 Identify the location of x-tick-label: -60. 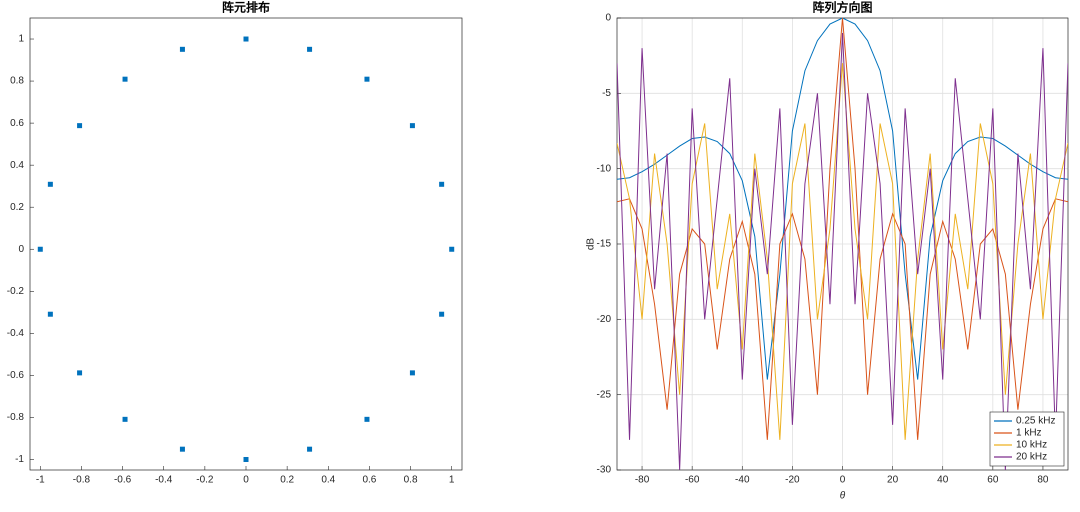
(692, 480).